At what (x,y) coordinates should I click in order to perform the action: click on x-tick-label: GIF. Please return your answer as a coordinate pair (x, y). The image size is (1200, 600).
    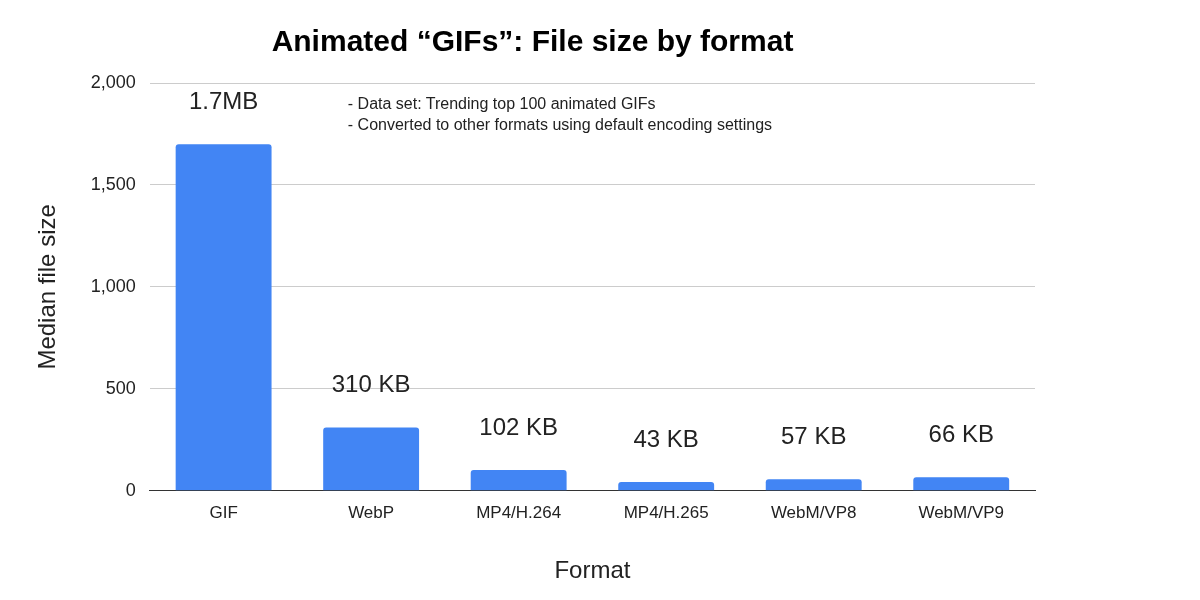
    Looking at the image, I should click on (223, 512).